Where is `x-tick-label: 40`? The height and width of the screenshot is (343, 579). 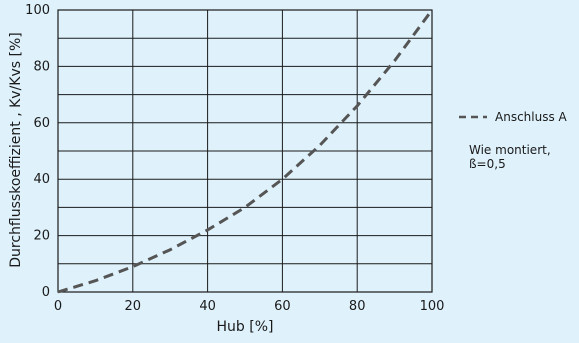 x-tick-label: 40 is located at coordinates (207, 306).